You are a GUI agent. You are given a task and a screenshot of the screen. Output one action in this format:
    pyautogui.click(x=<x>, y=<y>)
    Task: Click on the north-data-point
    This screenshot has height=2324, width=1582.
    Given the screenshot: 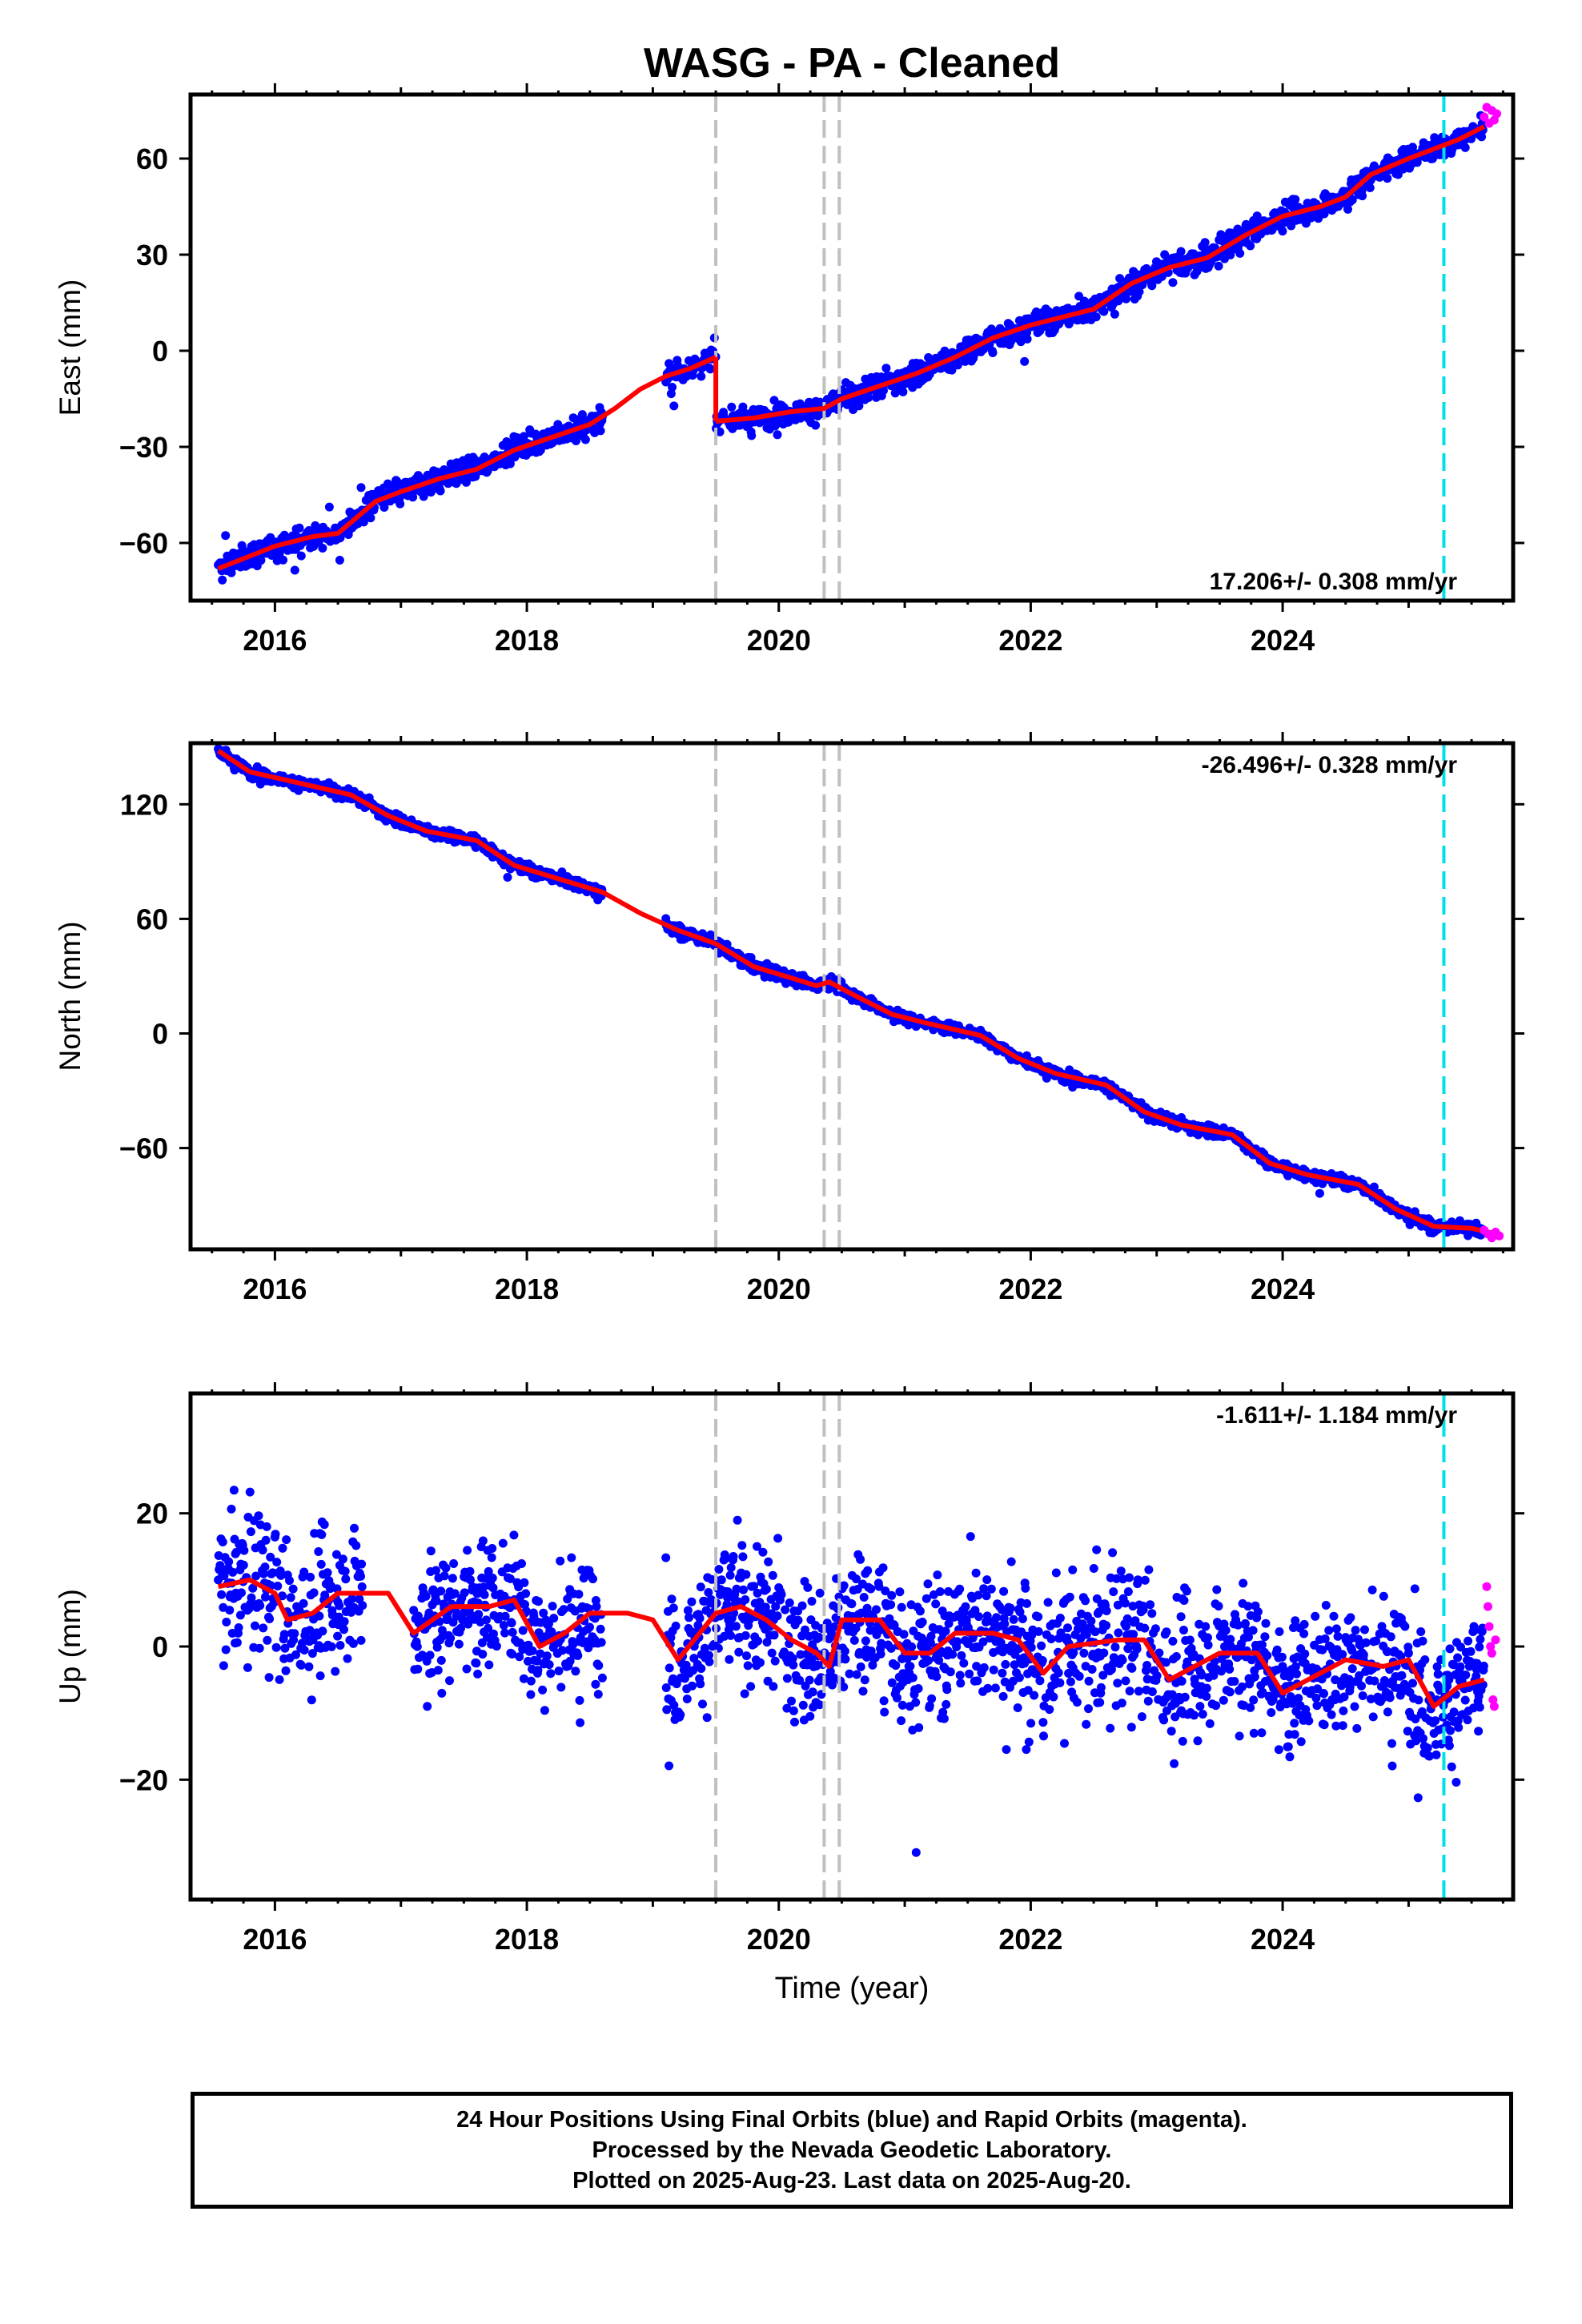 What is the action you would take?
    pyautogui.click(x=508, y=878)
    